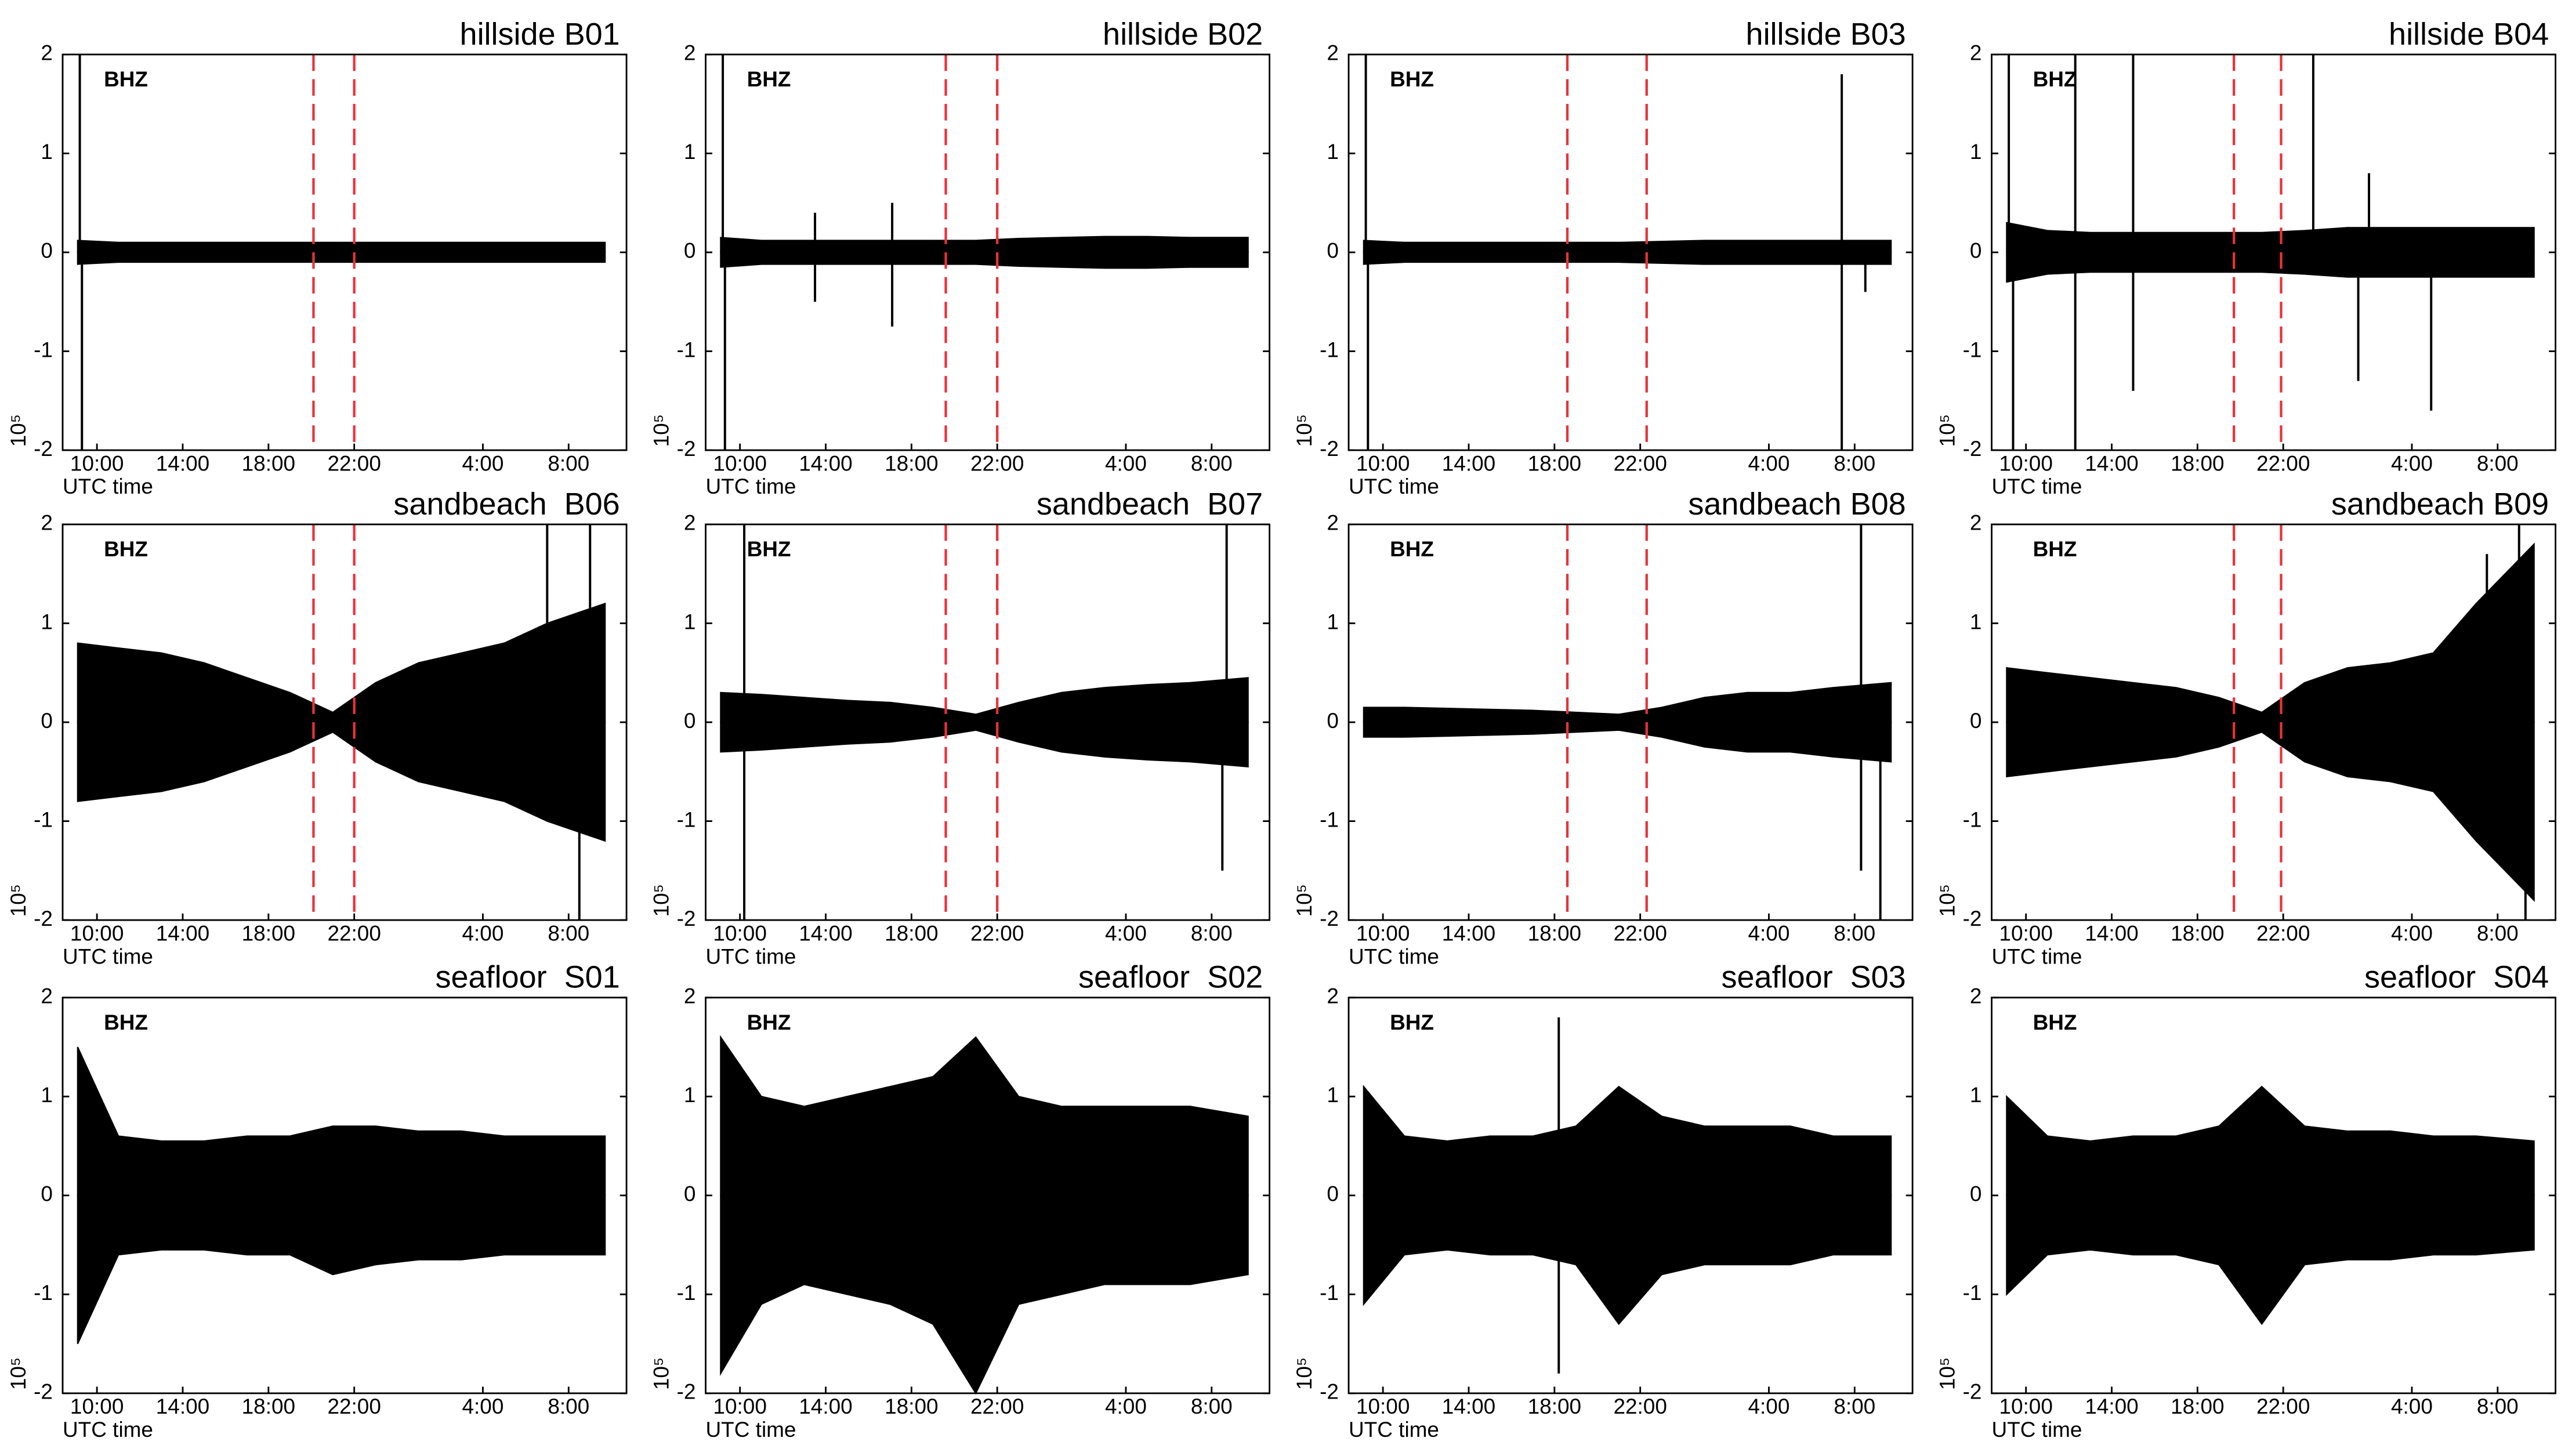 This screenshot has height=1456, width=2572. What do you see at coordinates (2440, 504) in the screenshot?
I see `chart-title: sandbeach B09` at bounding box center [2440, 504].